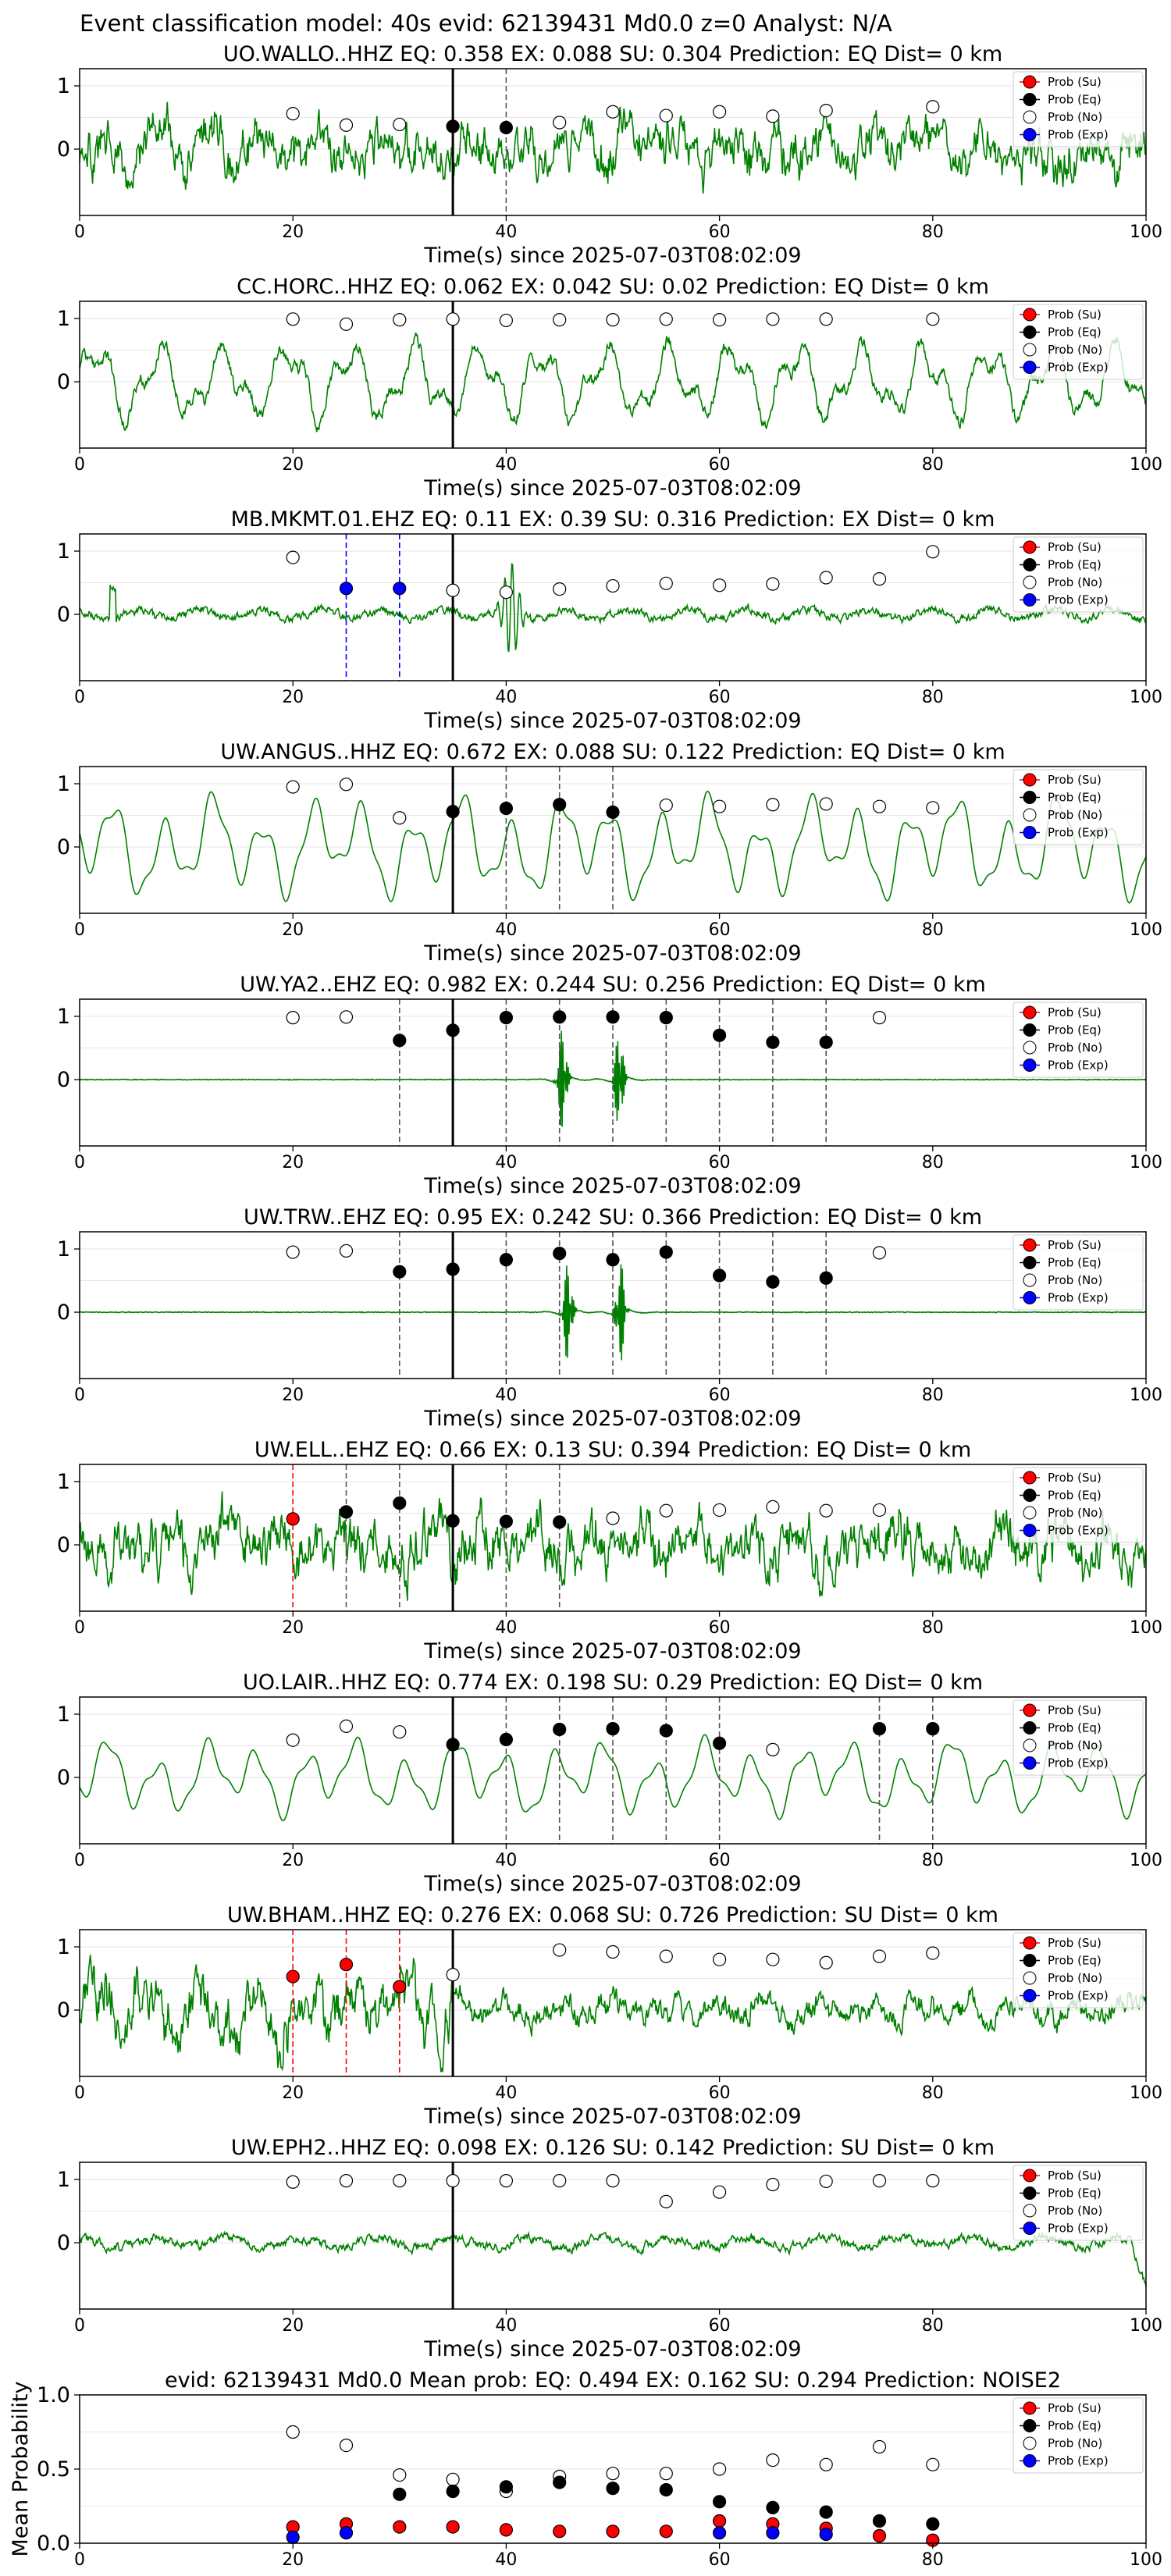 This screenshot has width=1171, height=2576. I want to click on y-tick-label: 1, so click(64, 2180).